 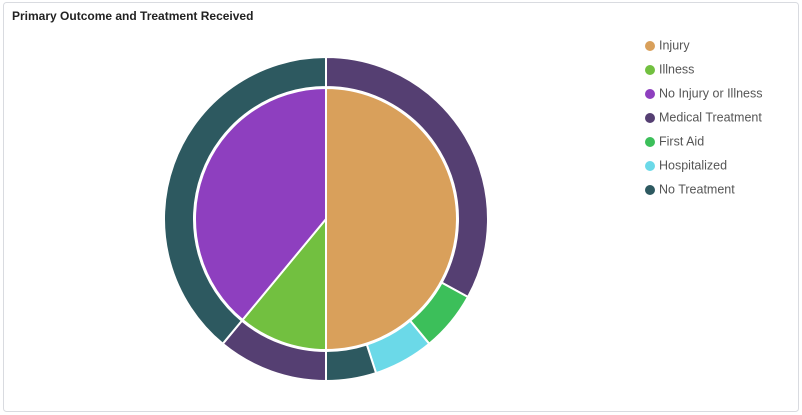 What do you see at coordinates (710, 117) in the screenshot?
I see `legend-label: Medical Treatment` at bounding box center [710, 117].